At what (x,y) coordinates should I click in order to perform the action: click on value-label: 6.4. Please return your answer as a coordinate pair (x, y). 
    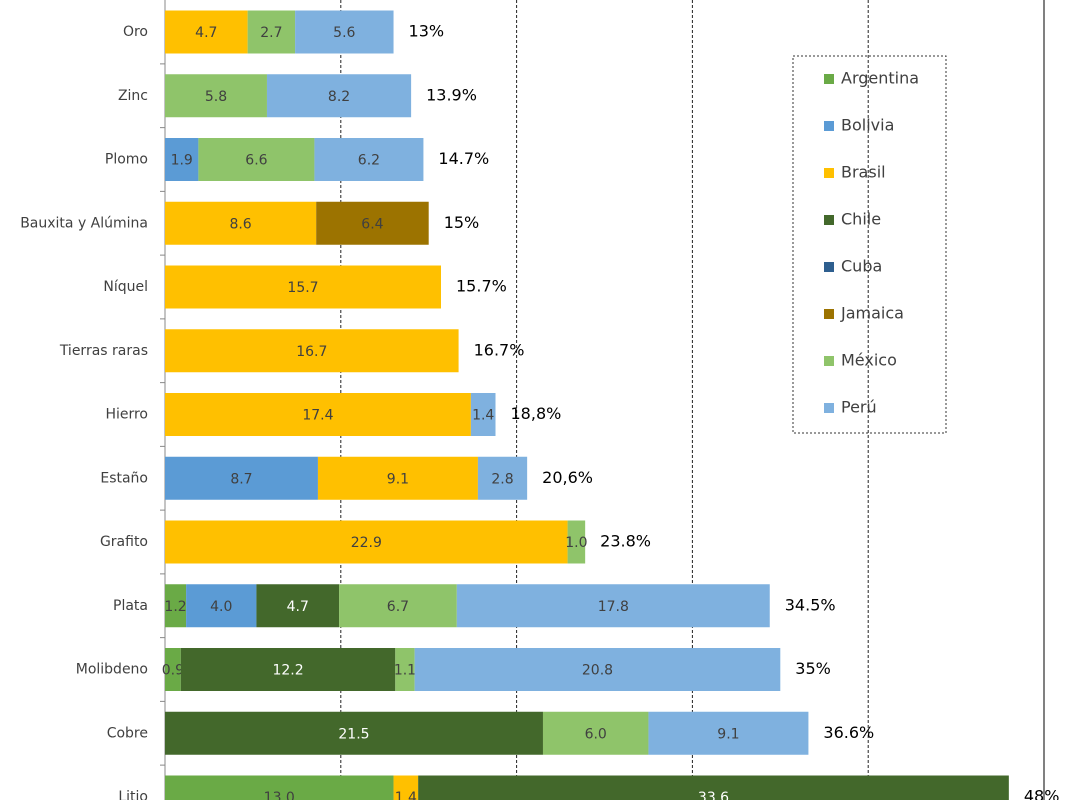
    Looking at the image, I should click on (372, 224).